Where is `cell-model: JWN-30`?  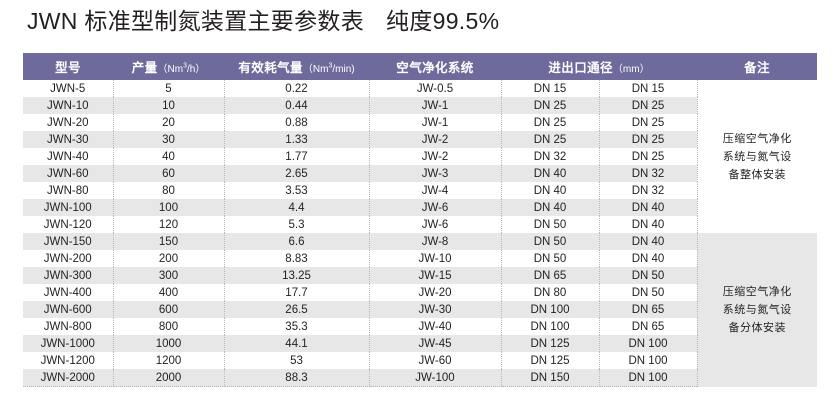
cell-model: JWN-30 is located at coordinates (68, 139).